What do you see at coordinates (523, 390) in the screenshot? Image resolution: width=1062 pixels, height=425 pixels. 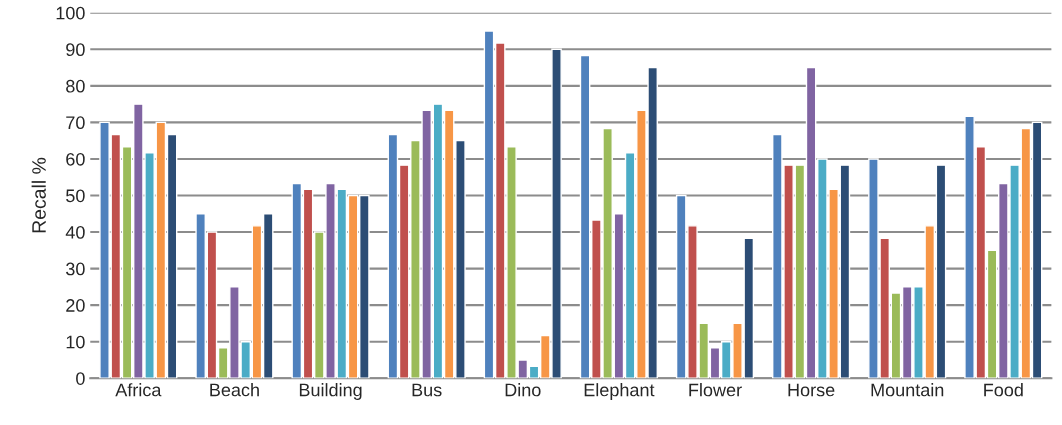 I see `x-tick-label: Dino` at bounding box center [523, 390].